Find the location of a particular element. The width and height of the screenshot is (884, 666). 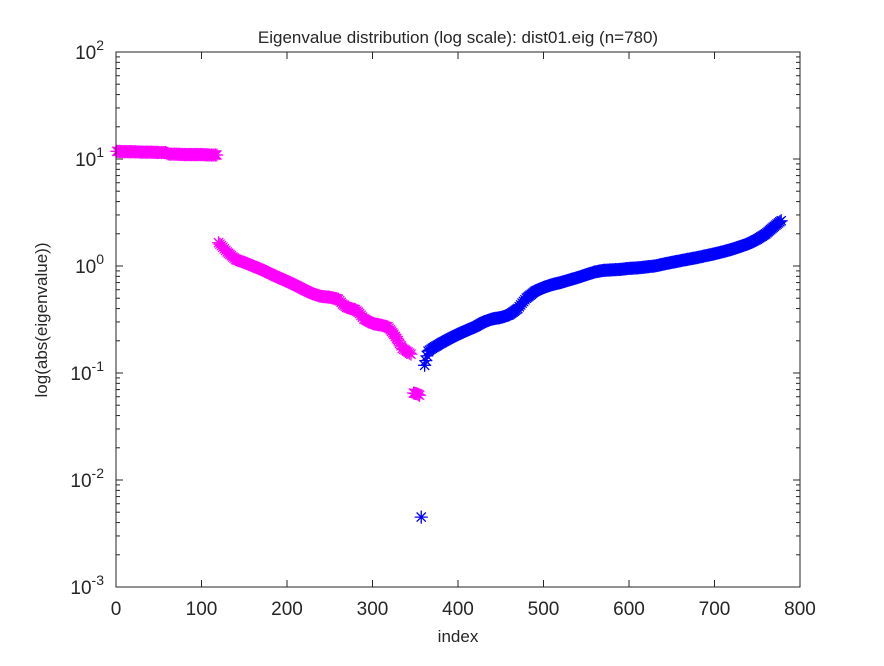

y-axis-label: log(abs(eigenvalue)) is located at coordinates (41, 320).